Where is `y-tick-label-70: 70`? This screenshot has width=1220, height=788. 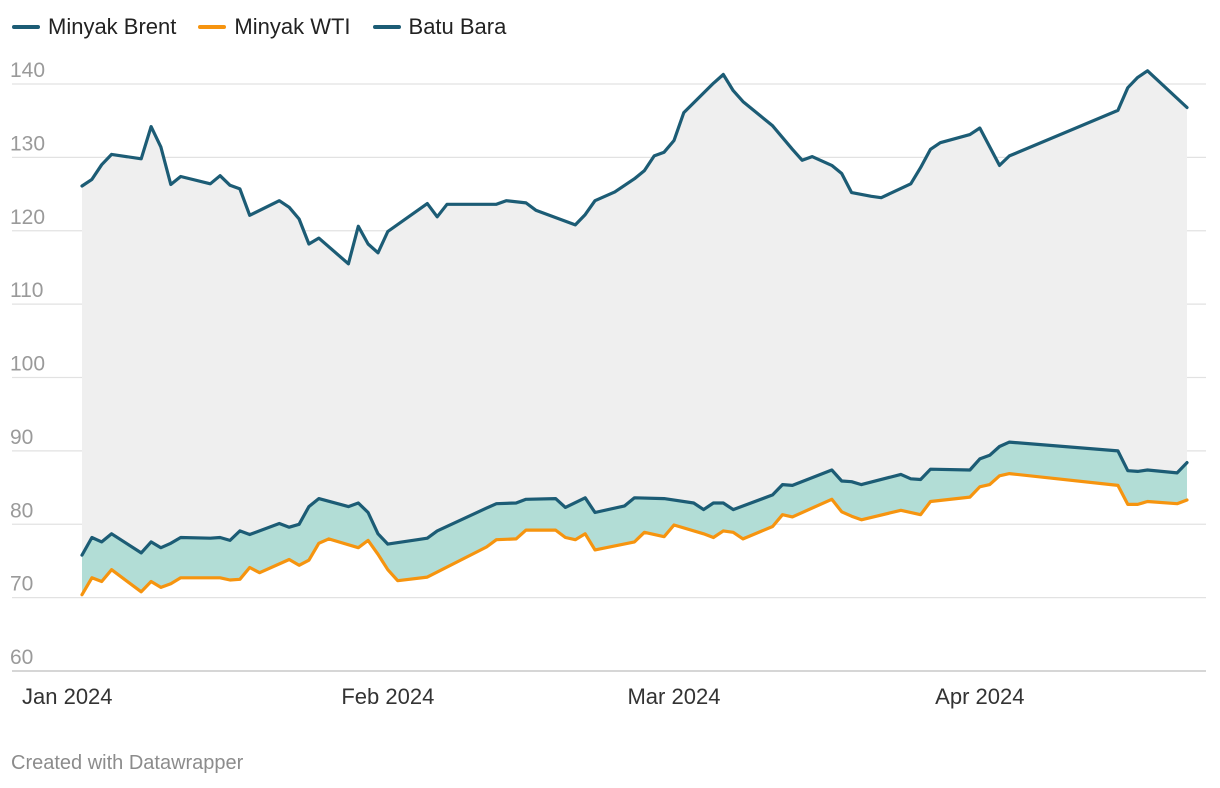
y-tick-label-70: 70 is located at coordinates (21, 584).